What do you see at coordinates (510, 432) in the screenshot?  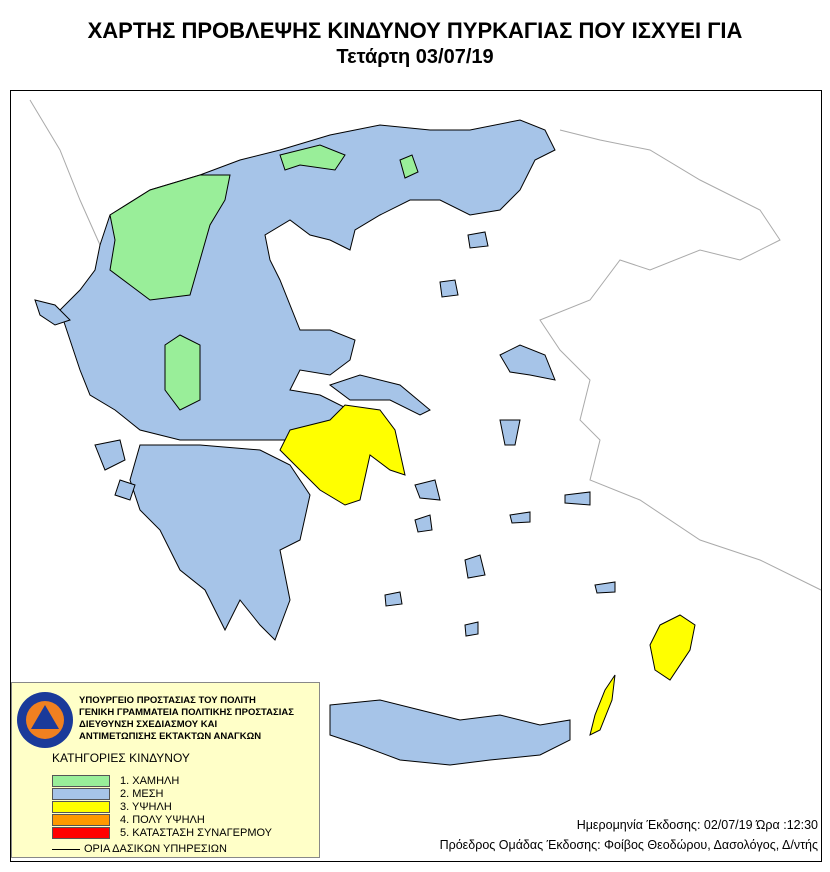 I see `island-chios` at bounding box center [510, 432].